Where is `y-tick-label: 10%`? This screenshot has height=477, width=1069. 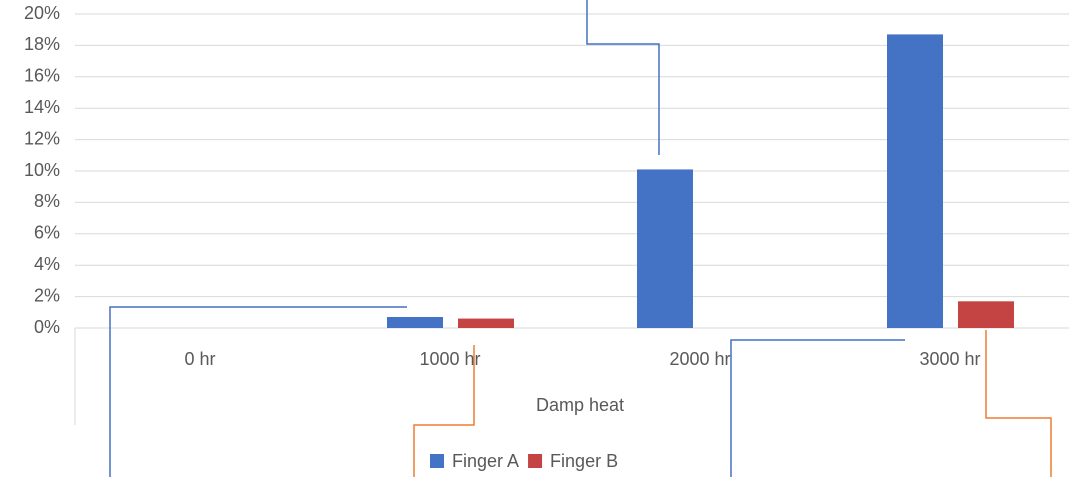
y-tick-label: 10% is located at coordinates (42, 170).